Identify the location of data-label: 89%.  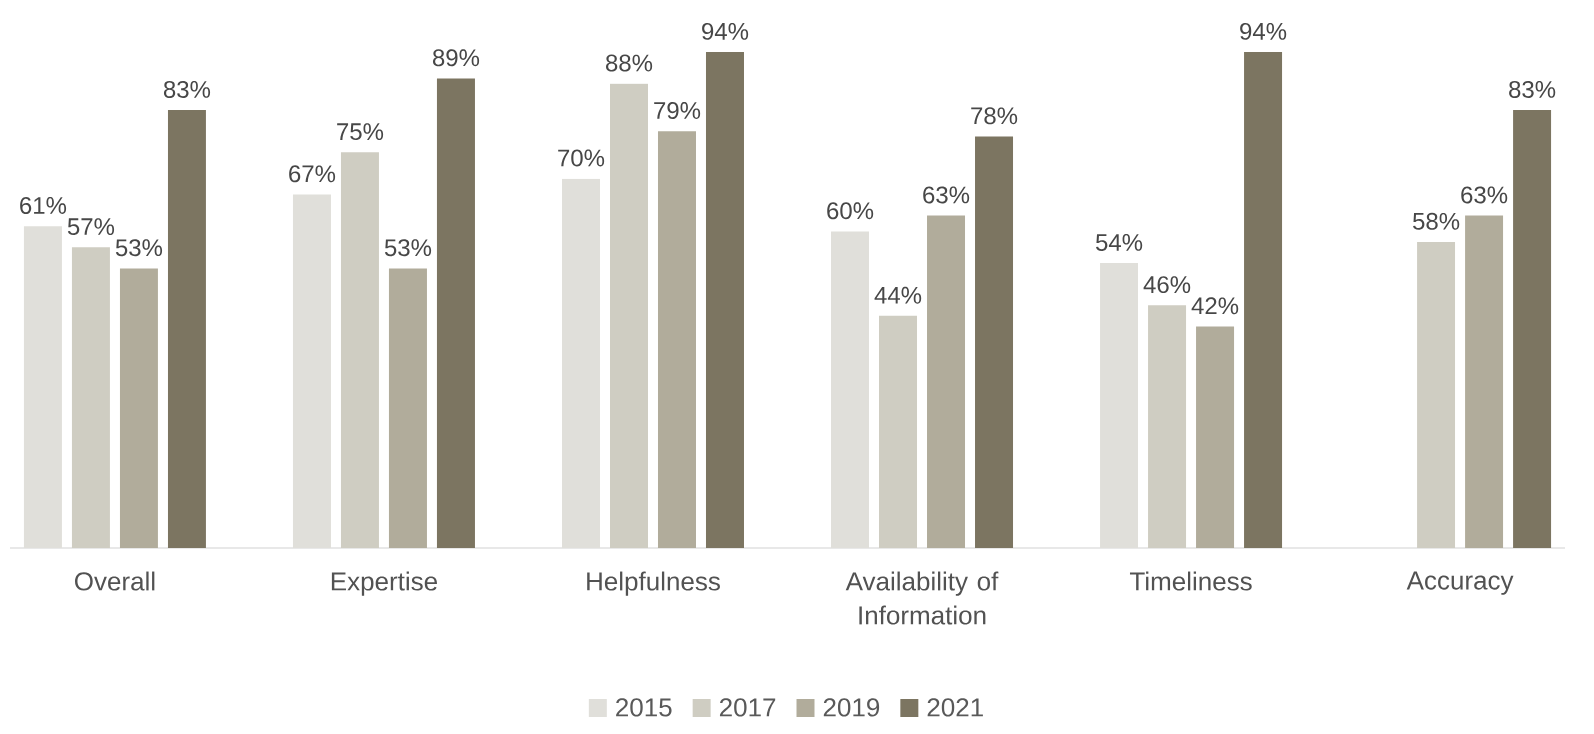
(456, 58).